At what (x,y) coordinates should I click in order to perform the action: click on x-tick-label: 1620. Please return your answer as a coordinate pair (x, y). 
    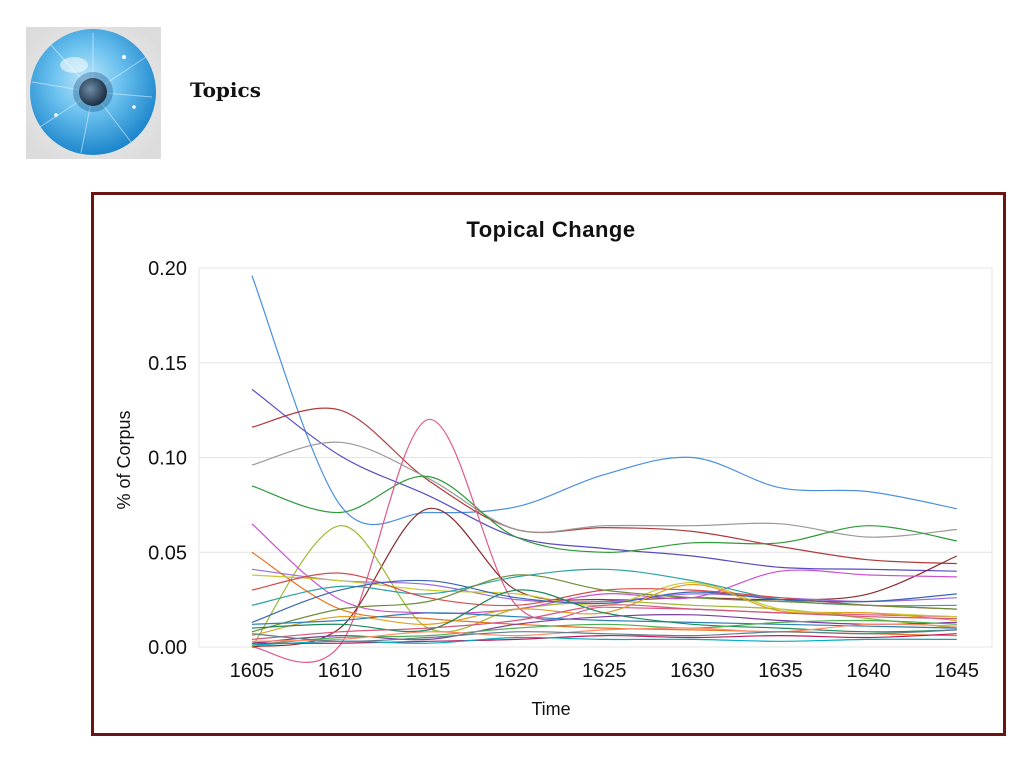
    Looking at the image, I should click on (516, 671).